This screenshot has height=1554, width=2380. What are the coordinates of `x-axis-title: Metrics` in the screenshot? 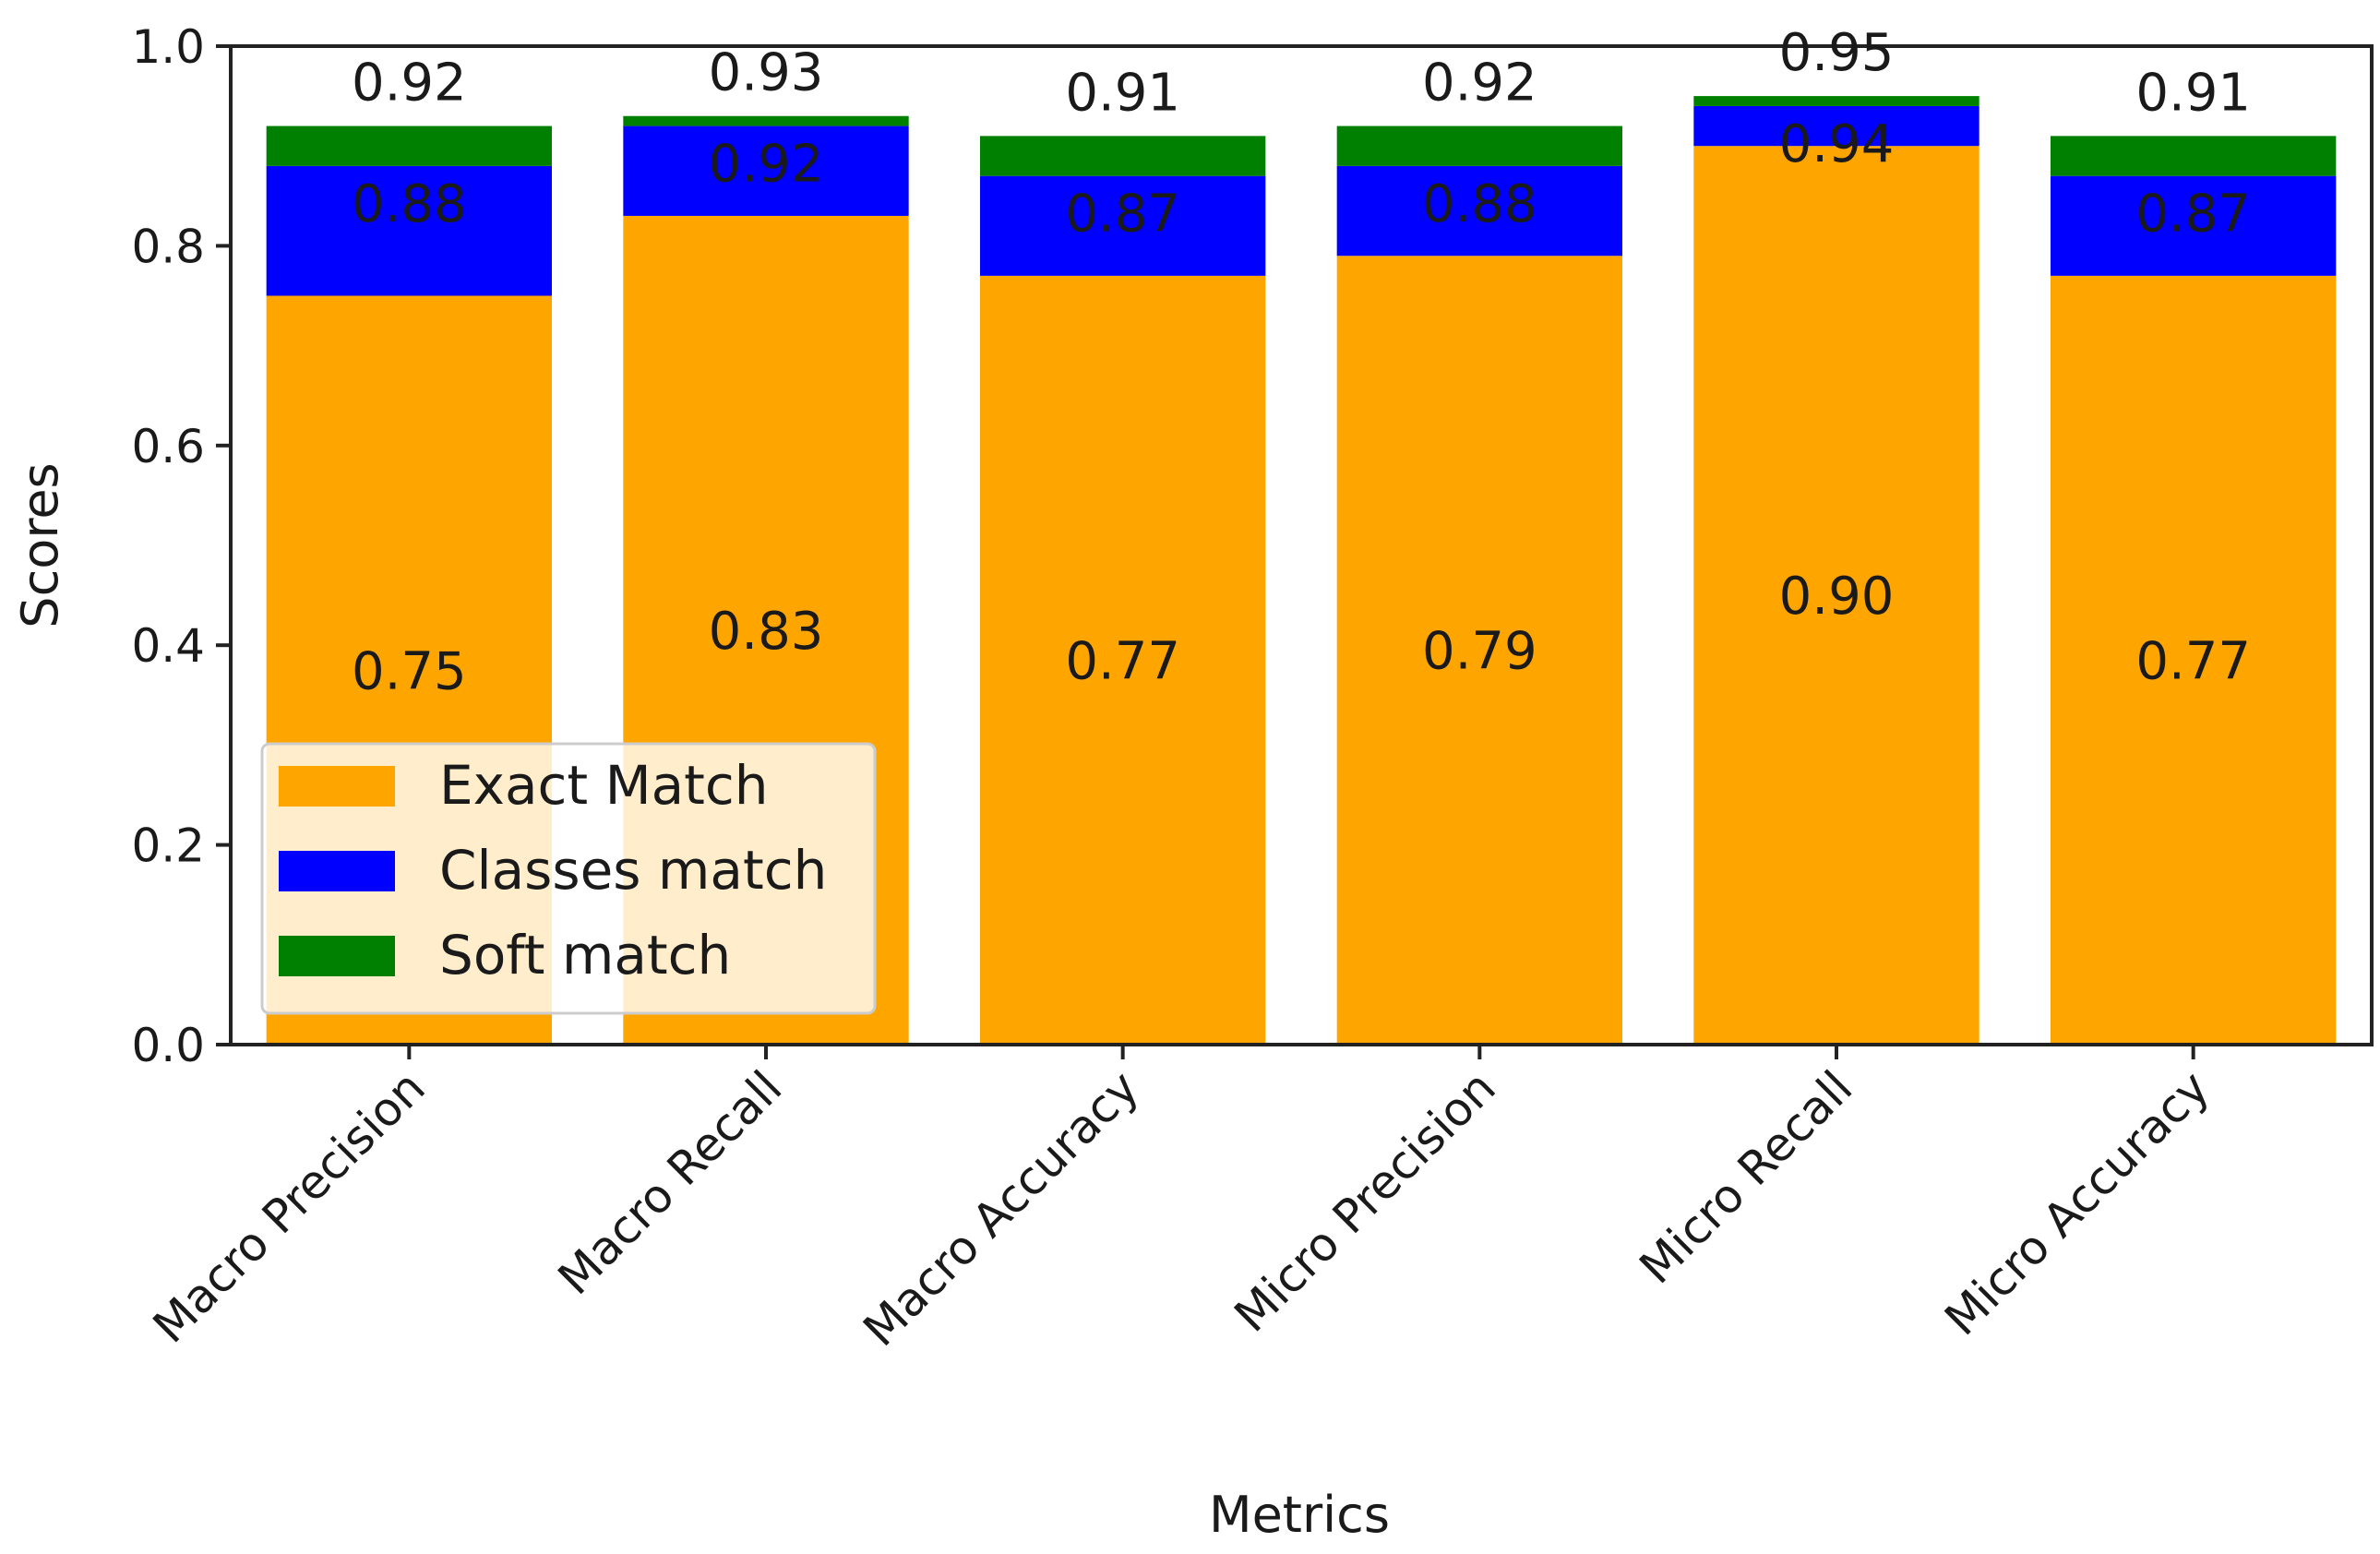 It's located at (1299, 1515).